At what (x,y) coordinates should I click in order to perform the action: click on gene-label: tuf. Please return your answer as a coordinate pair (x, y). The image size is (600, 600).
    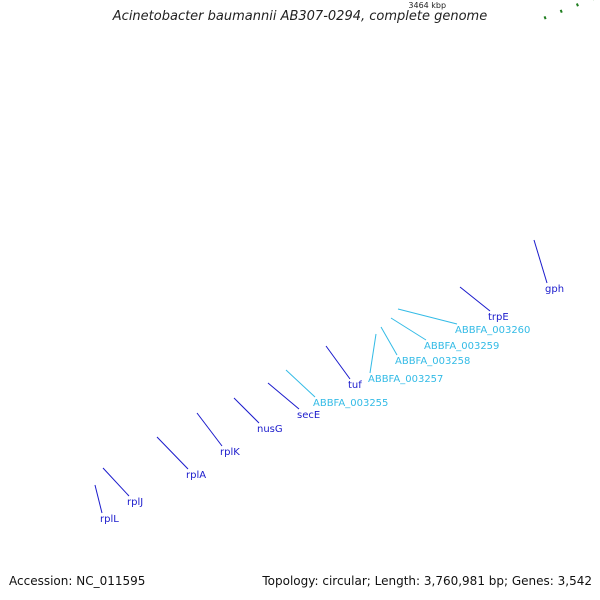
    Looking at the image, I should click on (355, 385).